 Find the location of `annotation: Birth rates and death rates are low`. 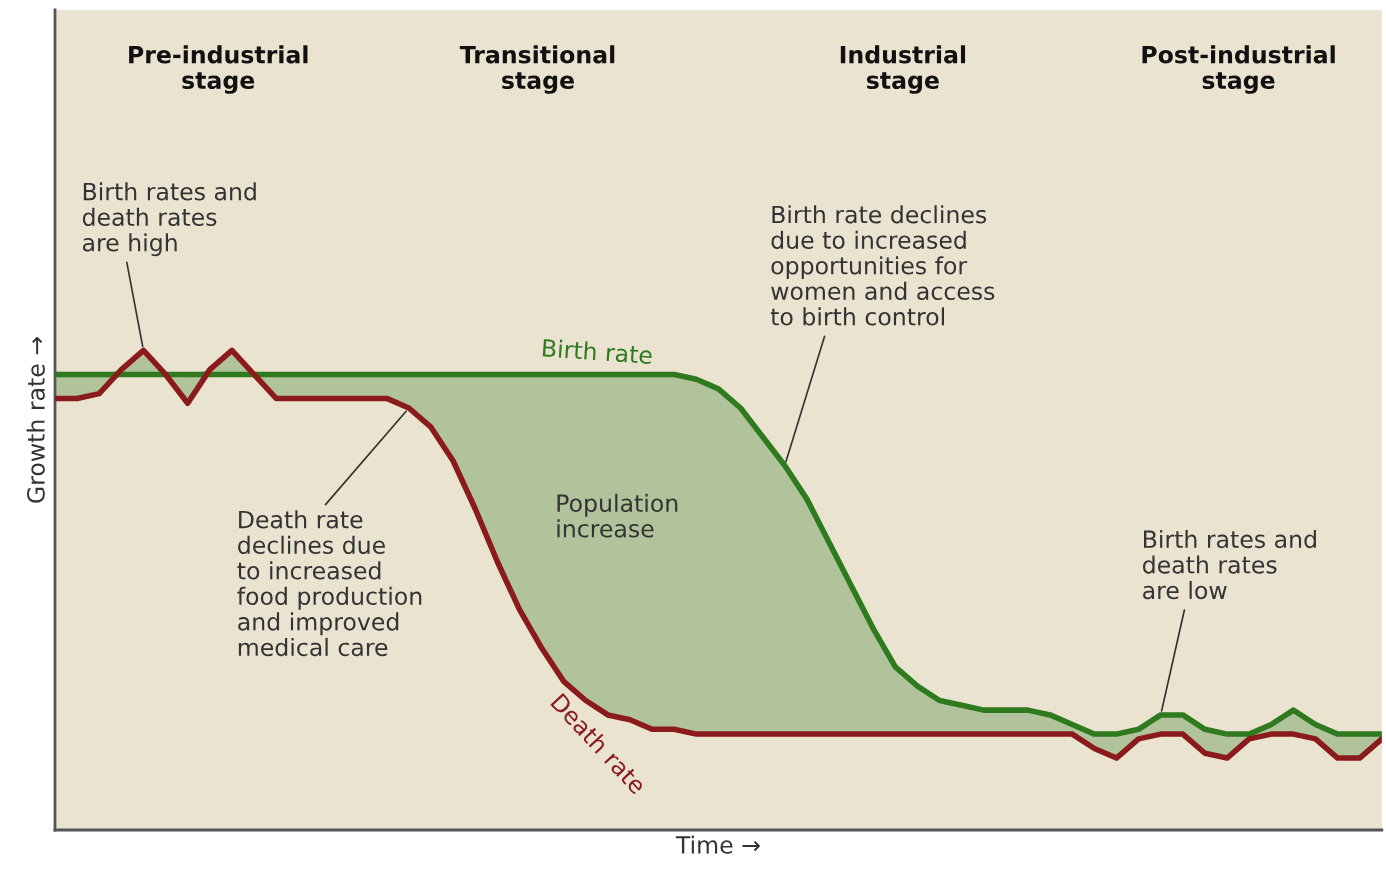

annotation: Birth rates and death rates are low is located at coordinates (1229, 564).